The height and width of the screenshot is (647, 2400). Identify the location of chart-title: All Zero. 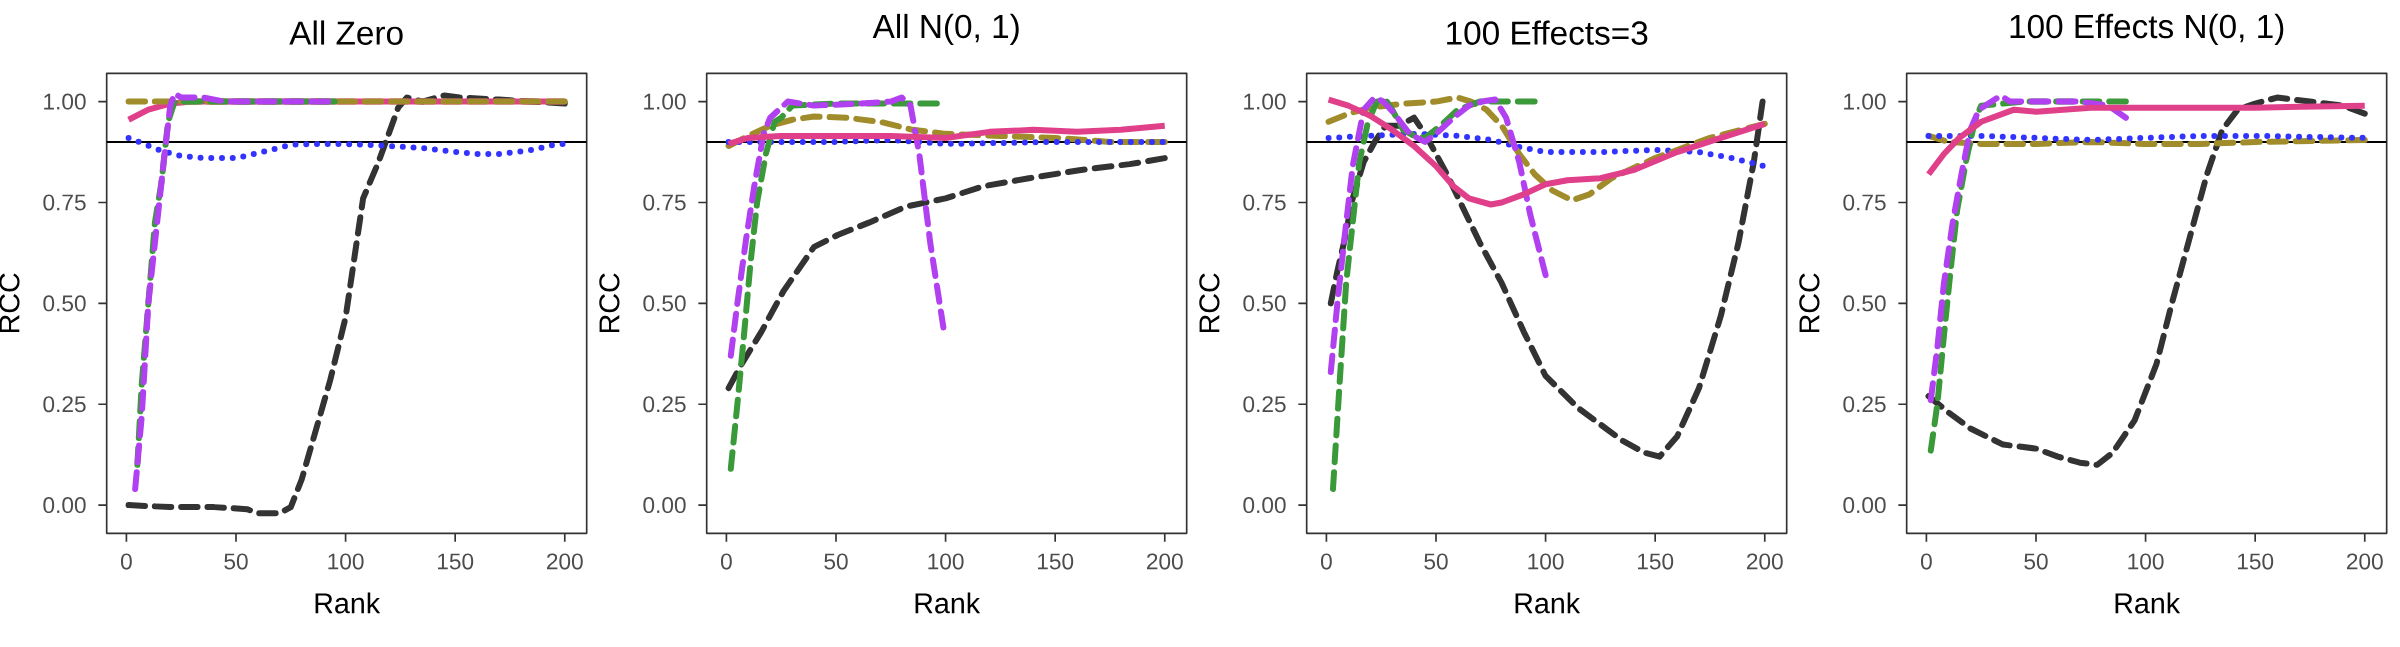
(346, 33).